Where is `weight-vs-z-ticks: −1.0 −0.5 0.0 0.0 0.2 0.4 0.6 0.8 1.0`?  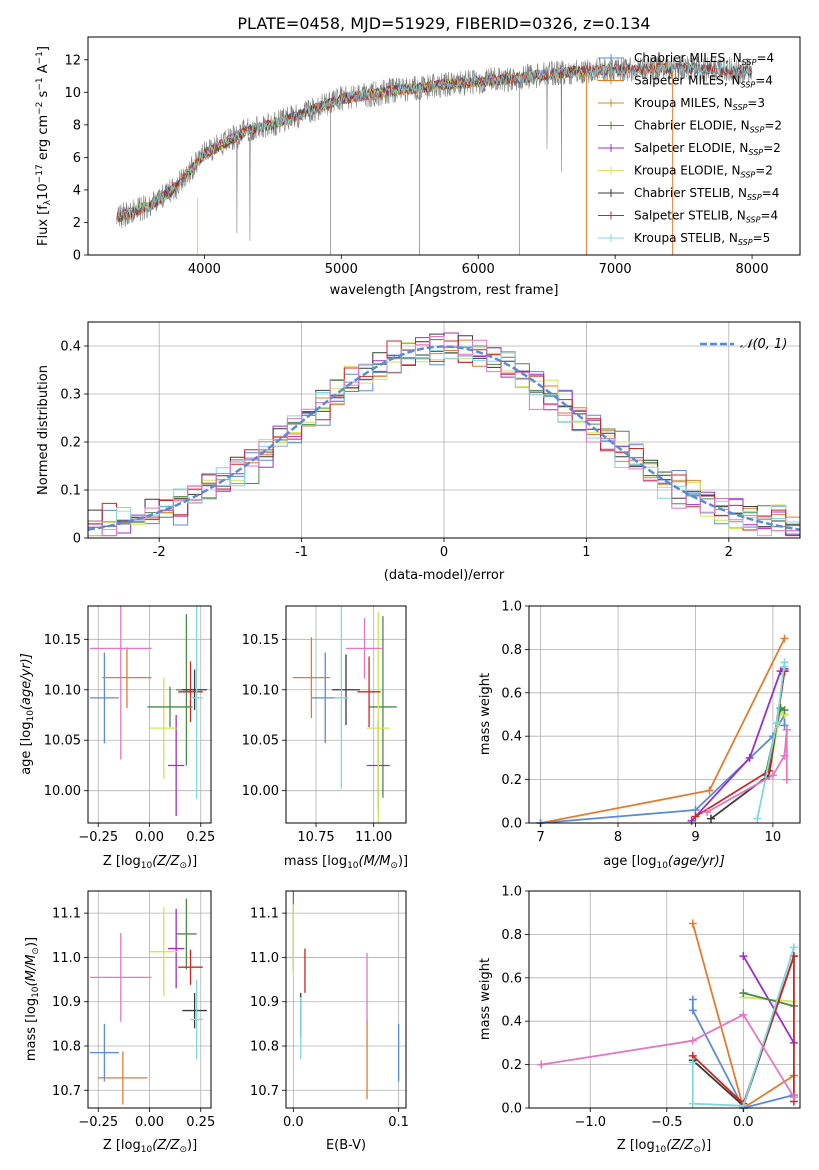
weight-vs-z-ticks: −1.0 −0.5 0.0 0.0 0.2 0.4 0.6 0.8 1.0 is located at coordinates (627, 1008).